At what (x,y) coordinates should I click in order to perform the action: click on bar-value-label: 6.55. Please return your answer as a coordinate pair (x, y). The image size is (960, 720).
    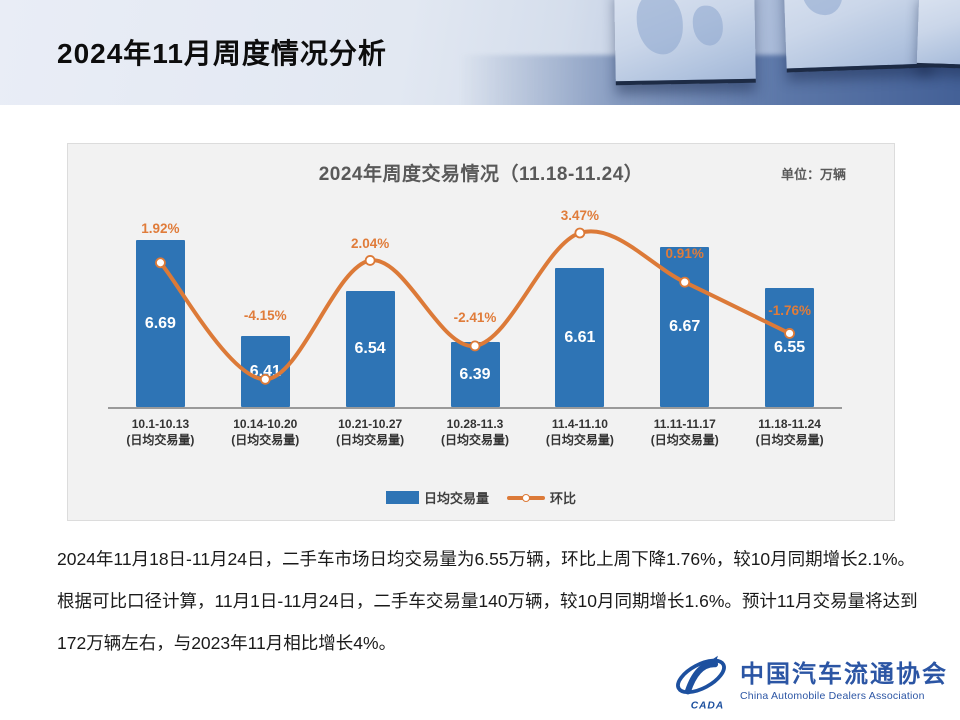
    Looking at the image, I should click on (790, 347).